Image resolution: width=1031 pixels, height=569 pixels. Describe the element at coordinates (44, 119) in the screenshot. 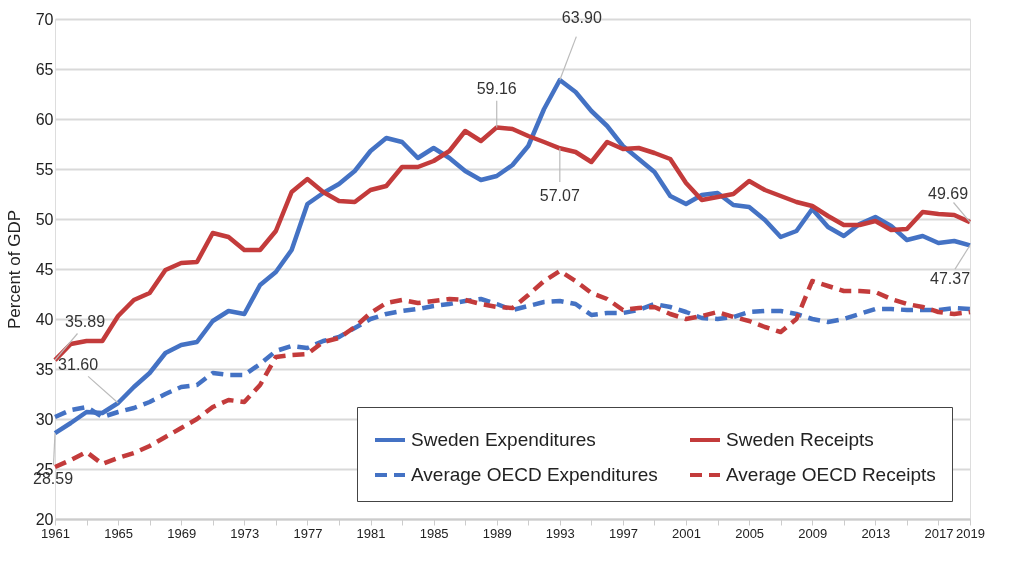

I see `y-tick-label: 60` at that location.